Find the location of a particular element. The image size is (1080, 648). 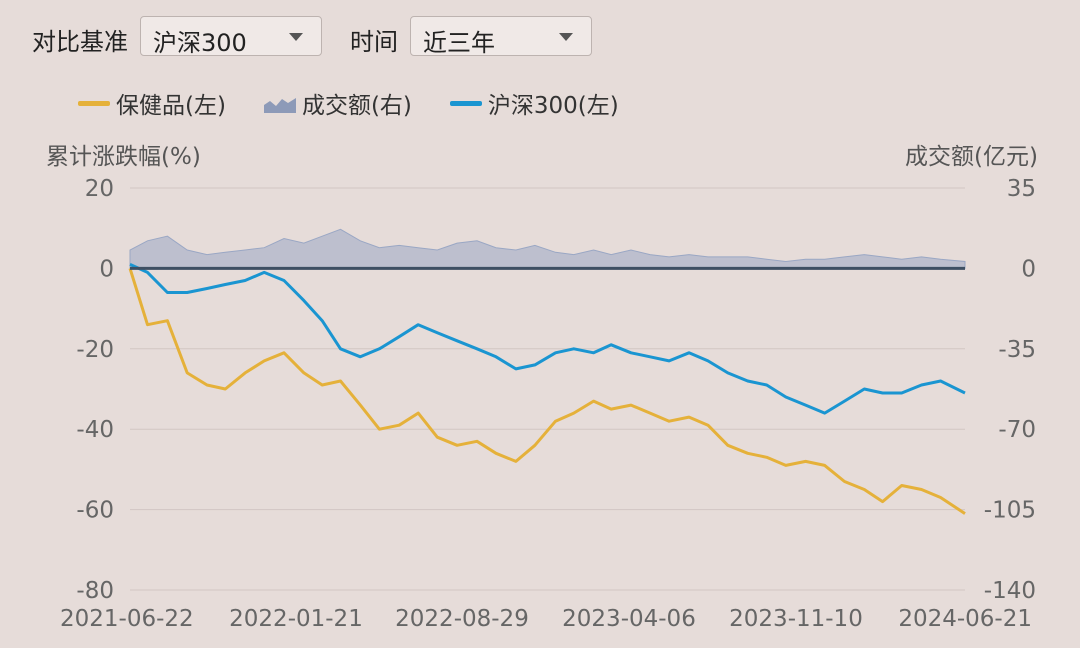

time-select: 近三年 is located at coordinates (501, 36).